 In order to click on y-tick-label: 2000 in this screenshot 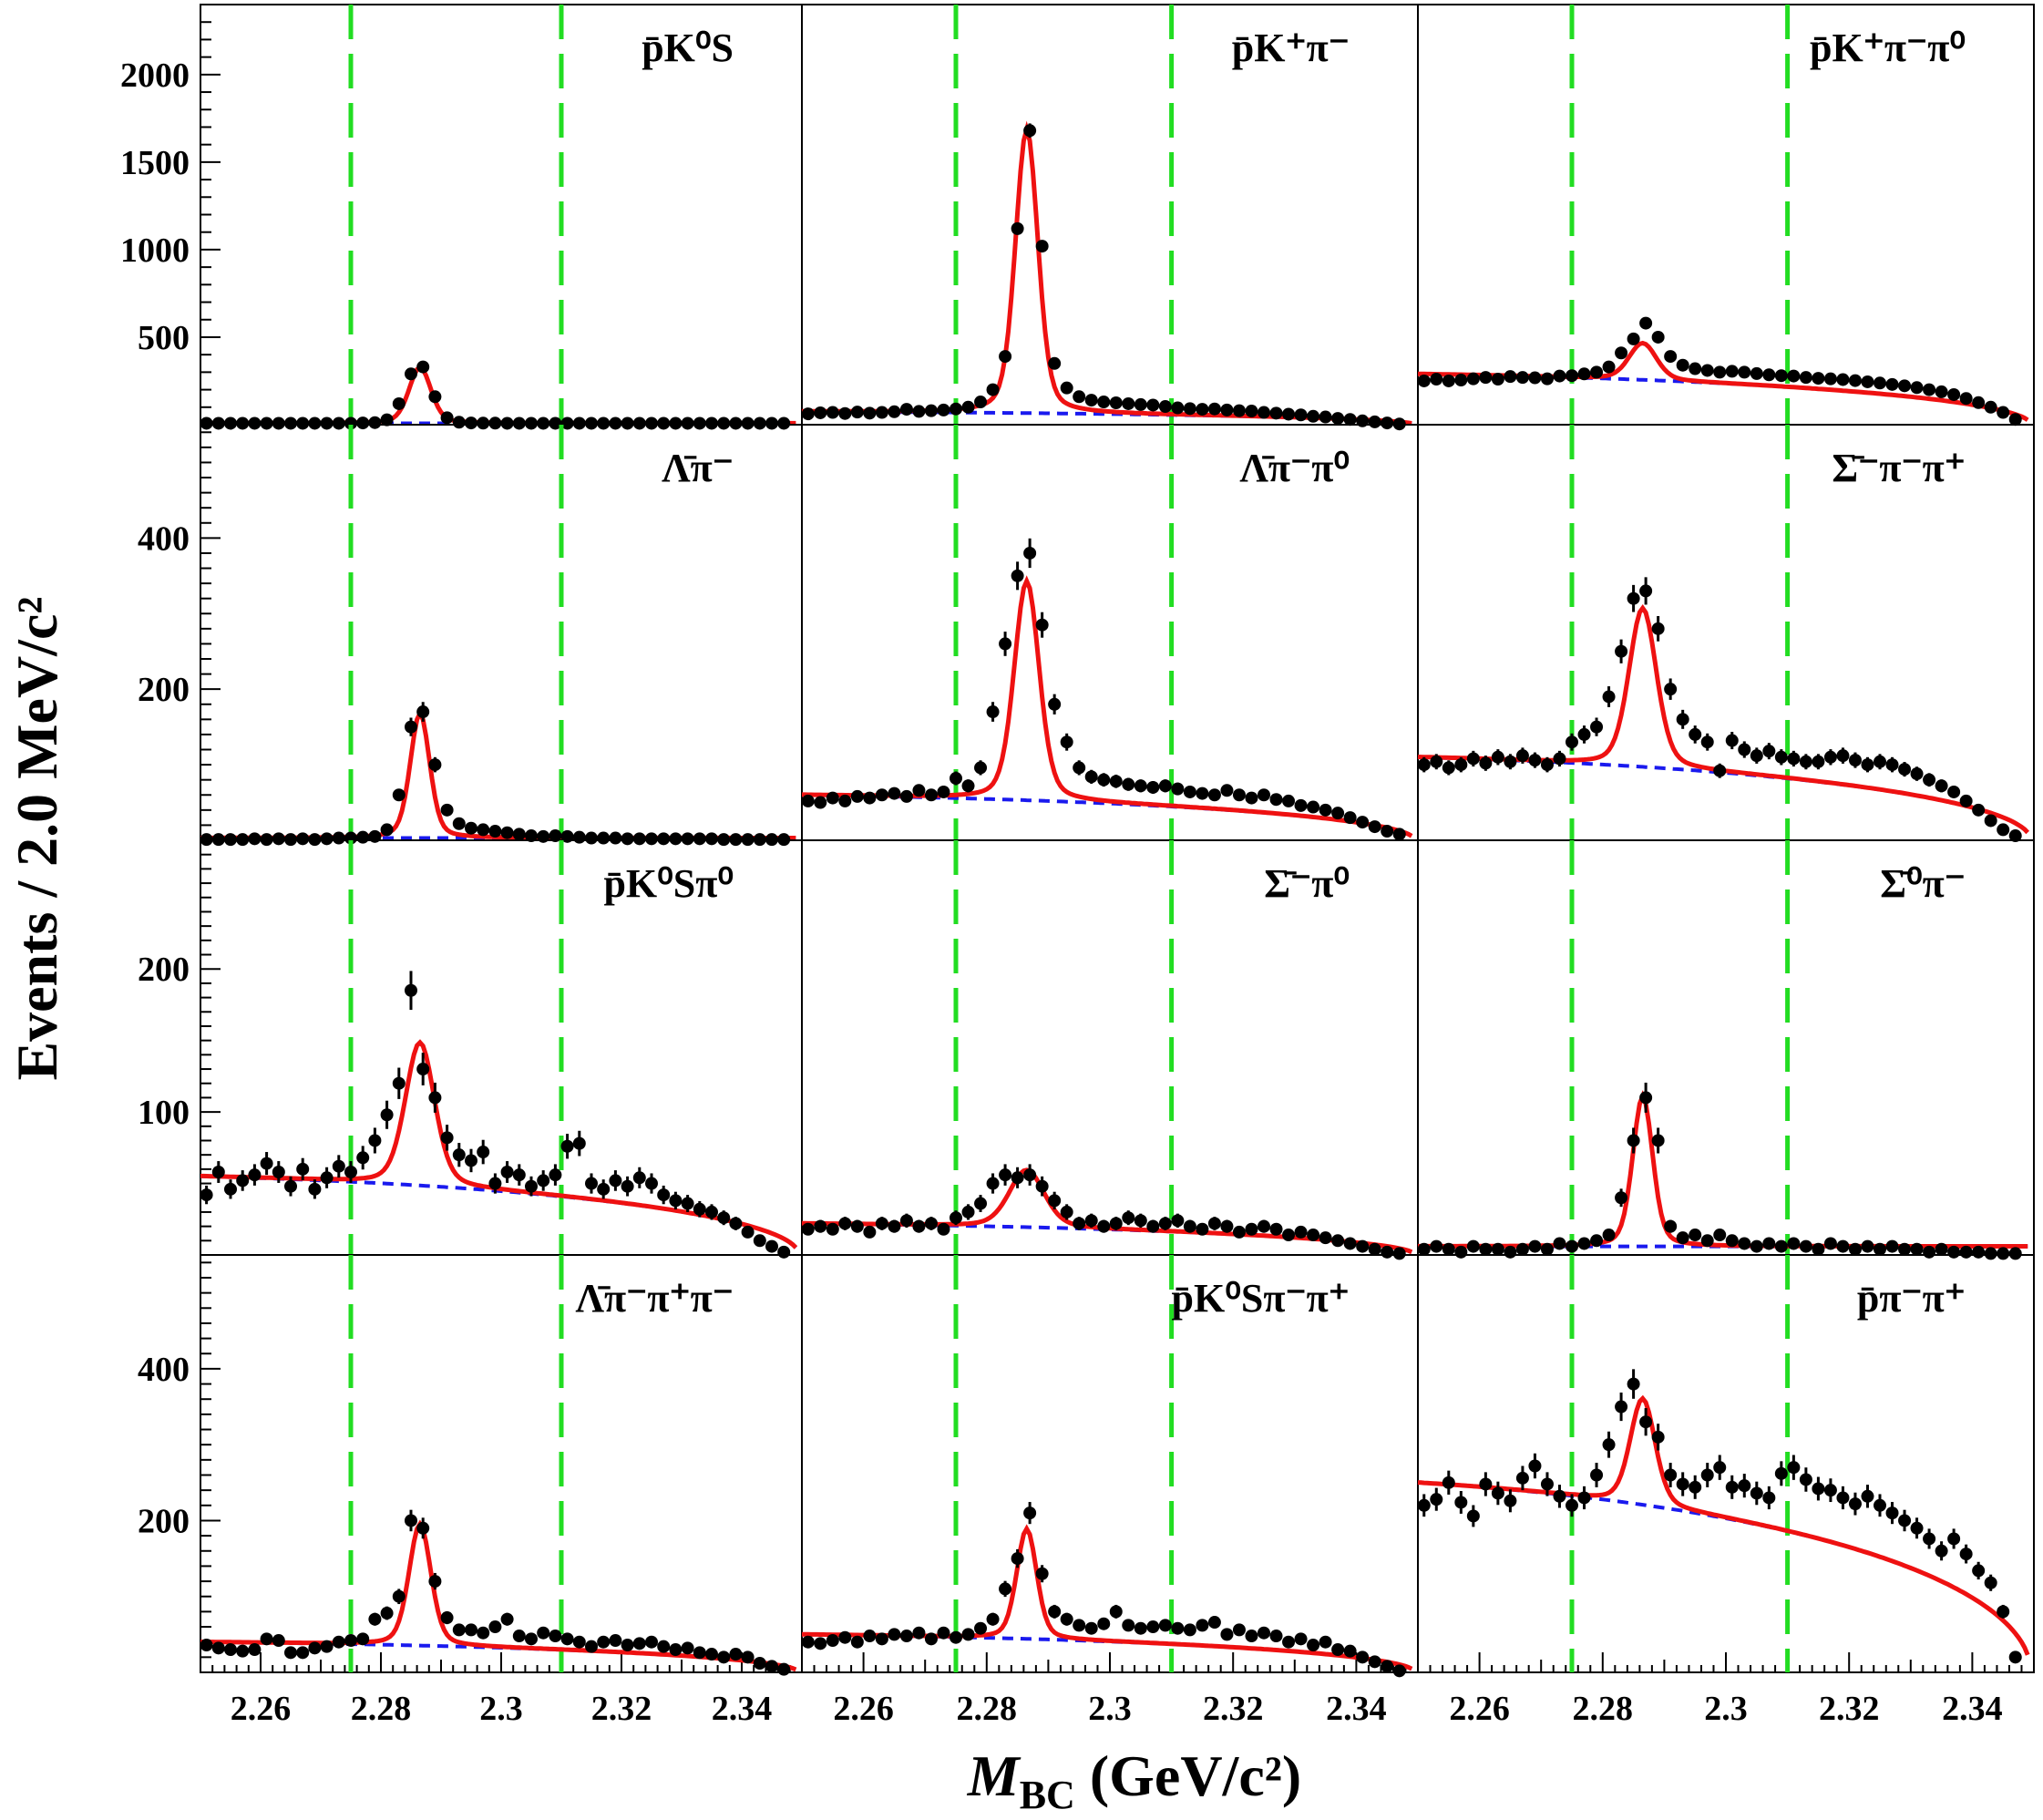, I will do `click(155, 76)`.